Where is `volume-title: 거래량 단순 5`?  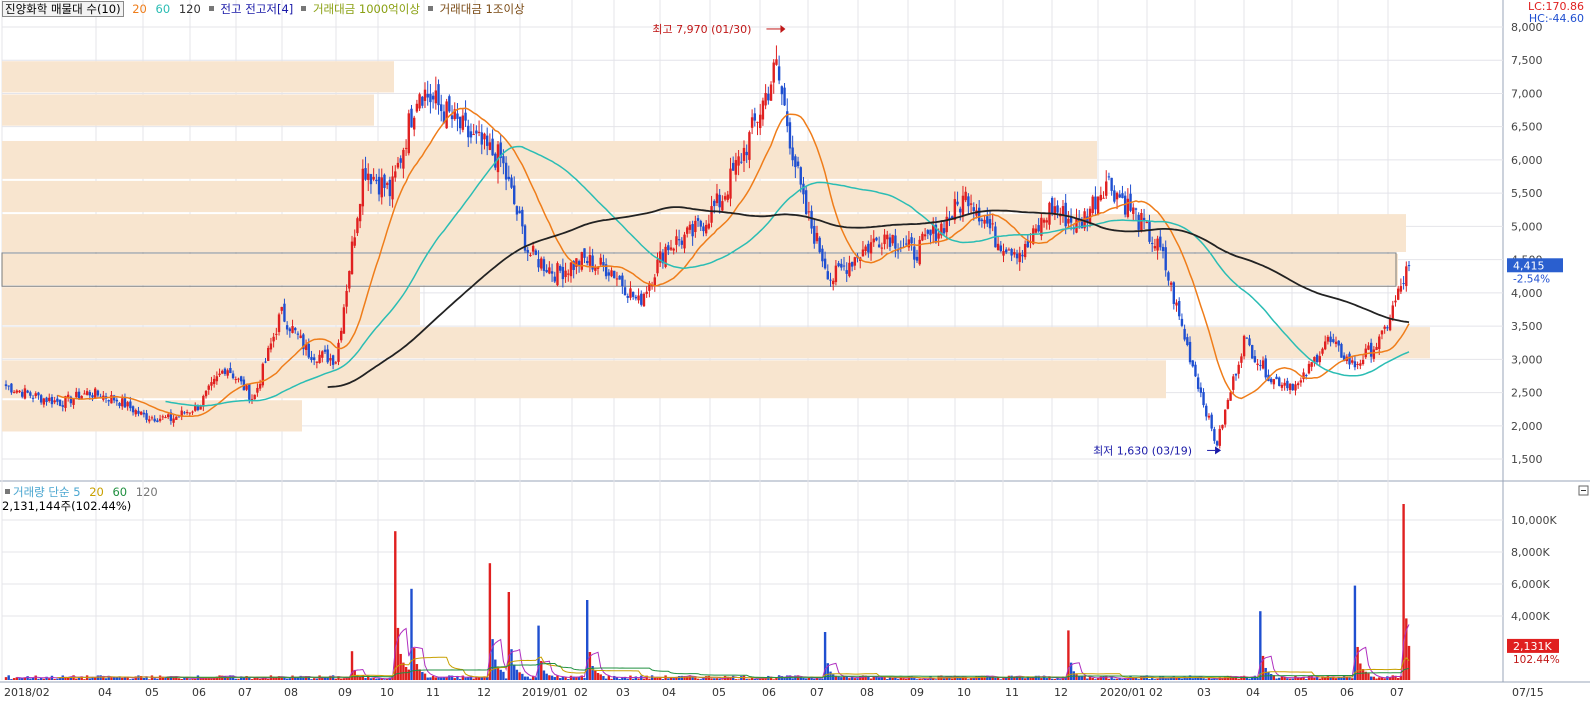
volume-title: 거래량 단순 5 is located at coordinates (47, 492).